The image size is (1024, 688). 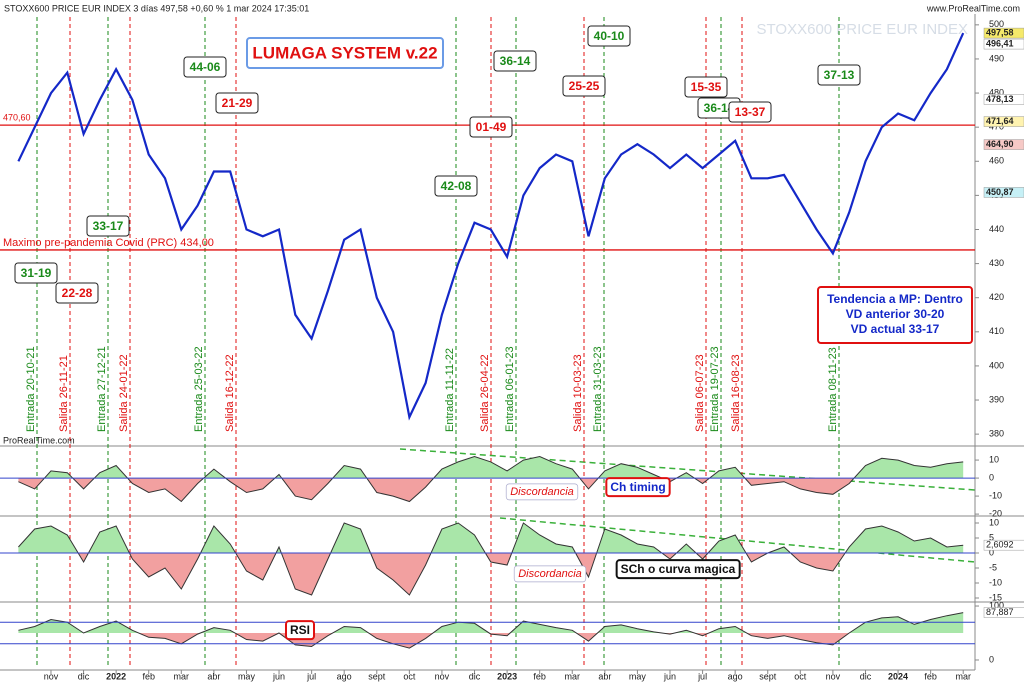 What do you see at coordinates (578, 393) in the screenshot?
I see `signal-label: Salida 10-03-23` at bounding box center [578, 393].